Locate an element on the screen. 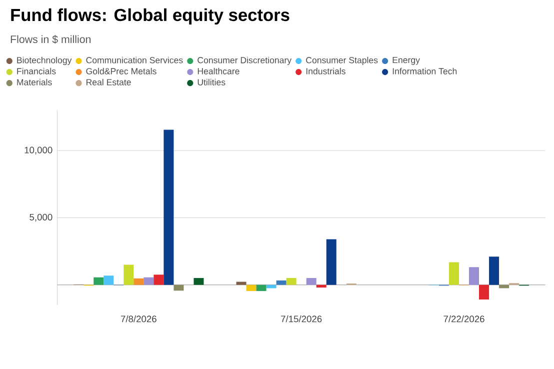 The height and width of the screenshot is (369, 554). legend-label: Biotechnology is located at coordinates (44, 61).